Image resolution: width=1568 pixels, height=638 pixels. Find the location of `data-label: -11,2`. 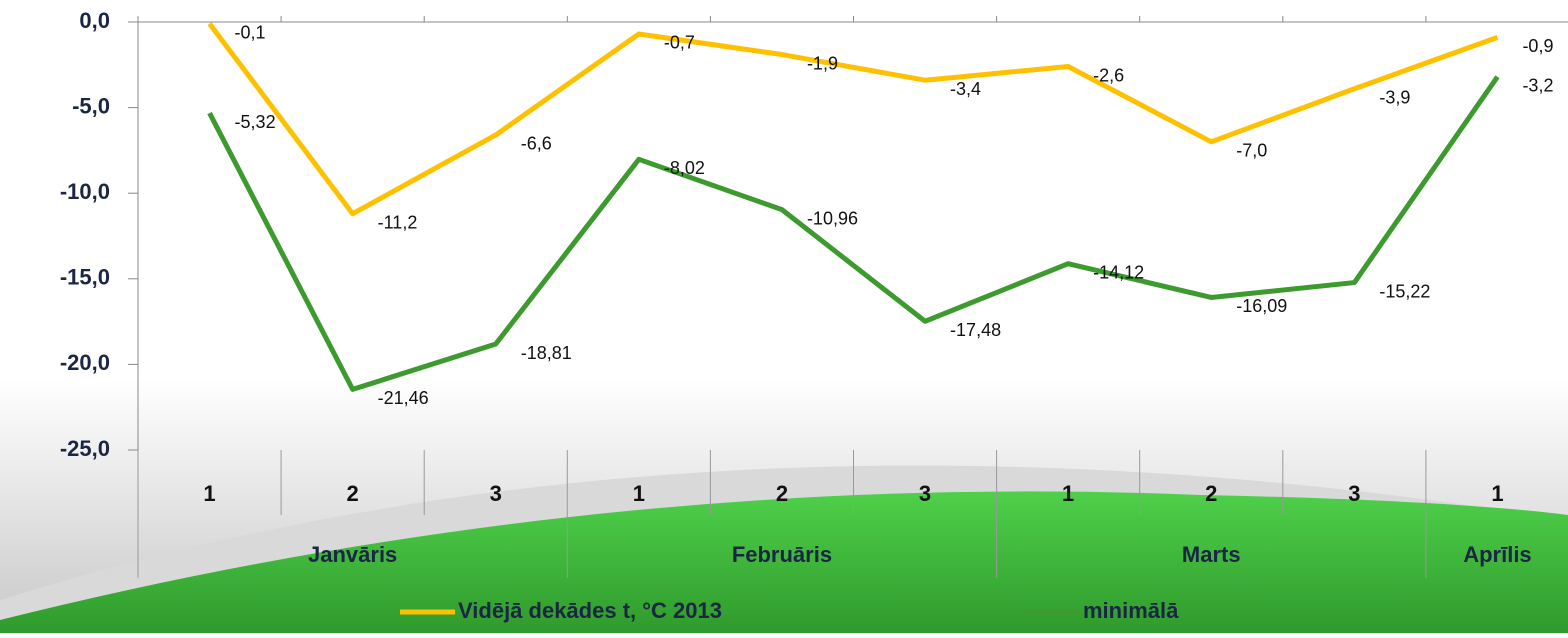

data-label: -11,2 is located at coordinates (398, 222).